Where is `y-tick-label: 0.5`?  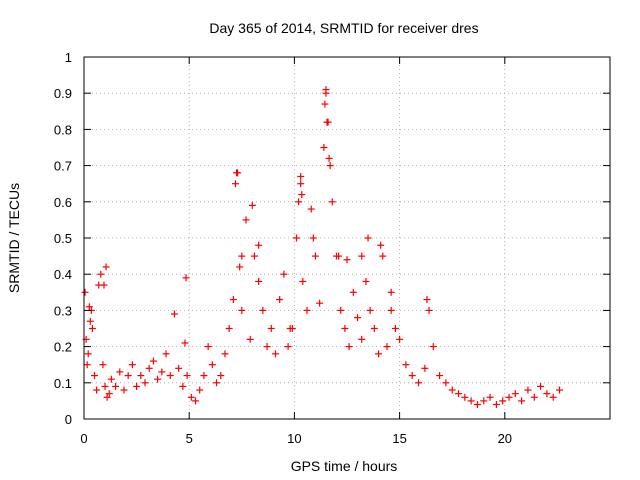 y-tick-label: 0.5 is located at coordinates (63, 238).